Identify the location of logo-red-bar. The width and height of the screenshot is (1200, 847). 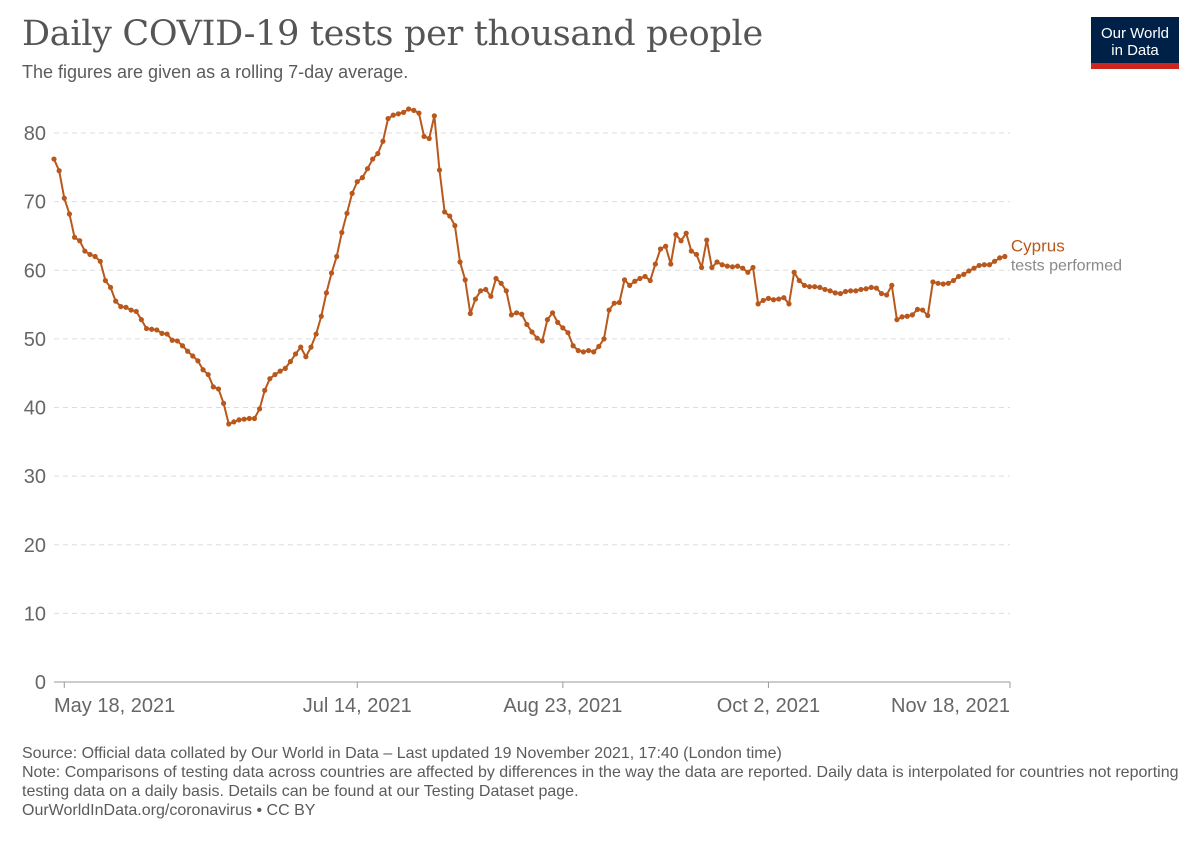
(1135, 66).